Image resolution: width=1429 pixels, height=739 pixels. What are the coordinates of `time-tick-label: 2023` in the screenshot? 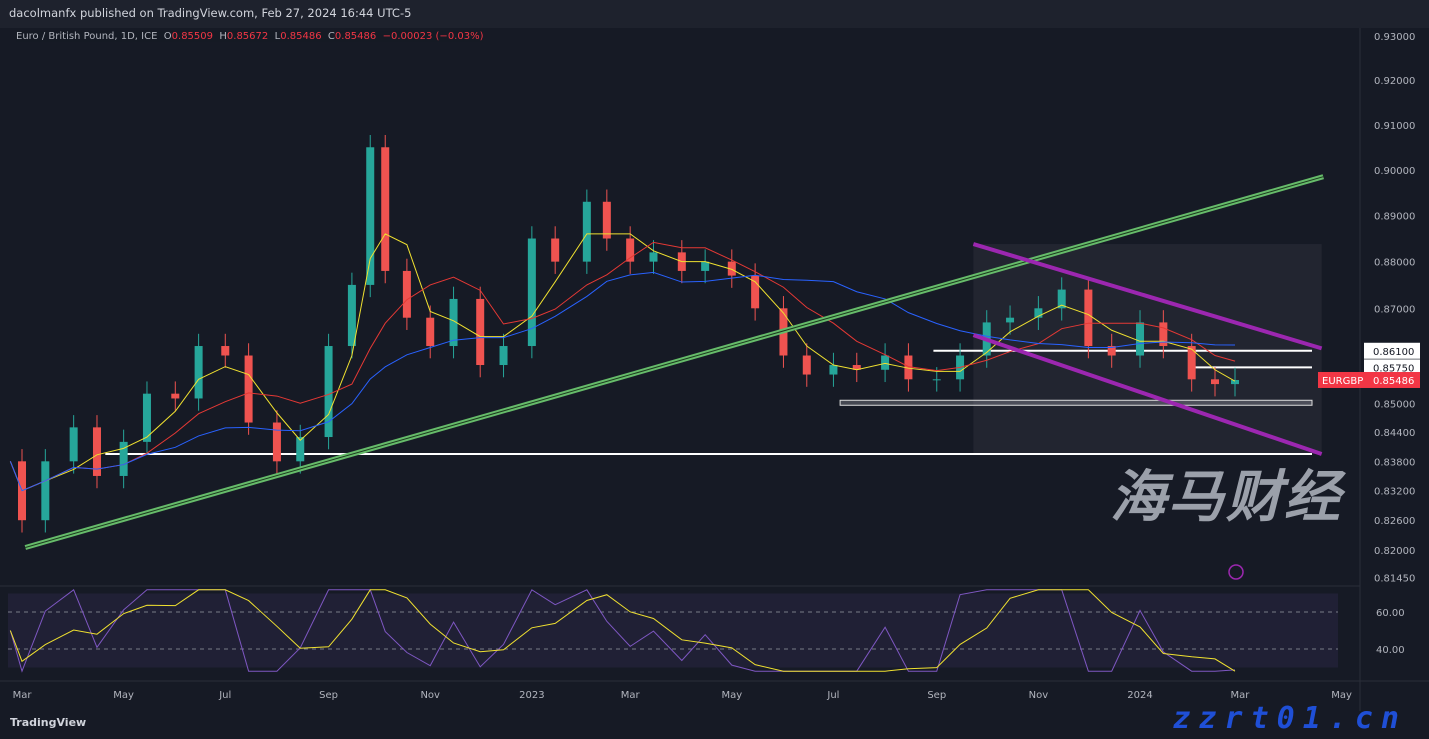 It's located at (531, 695).